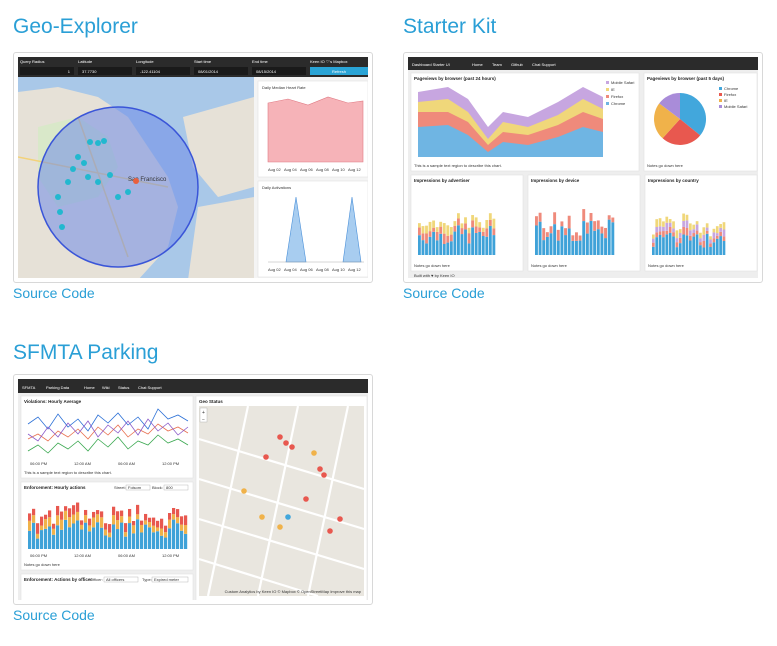 The height and width of the screenshot is (646, 777). I want to click on x-tick: Aug 02, so click(274, 169).